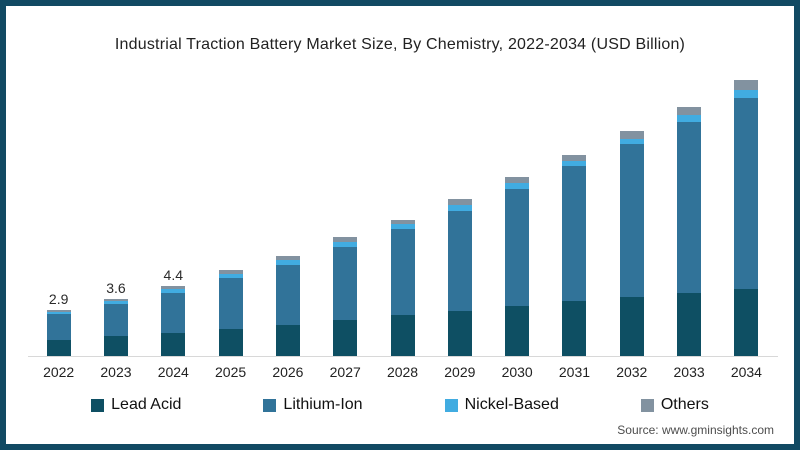 The image size is (800, 450). I want to click on bar-segment-lead-acid-2024, so click(173, 344).